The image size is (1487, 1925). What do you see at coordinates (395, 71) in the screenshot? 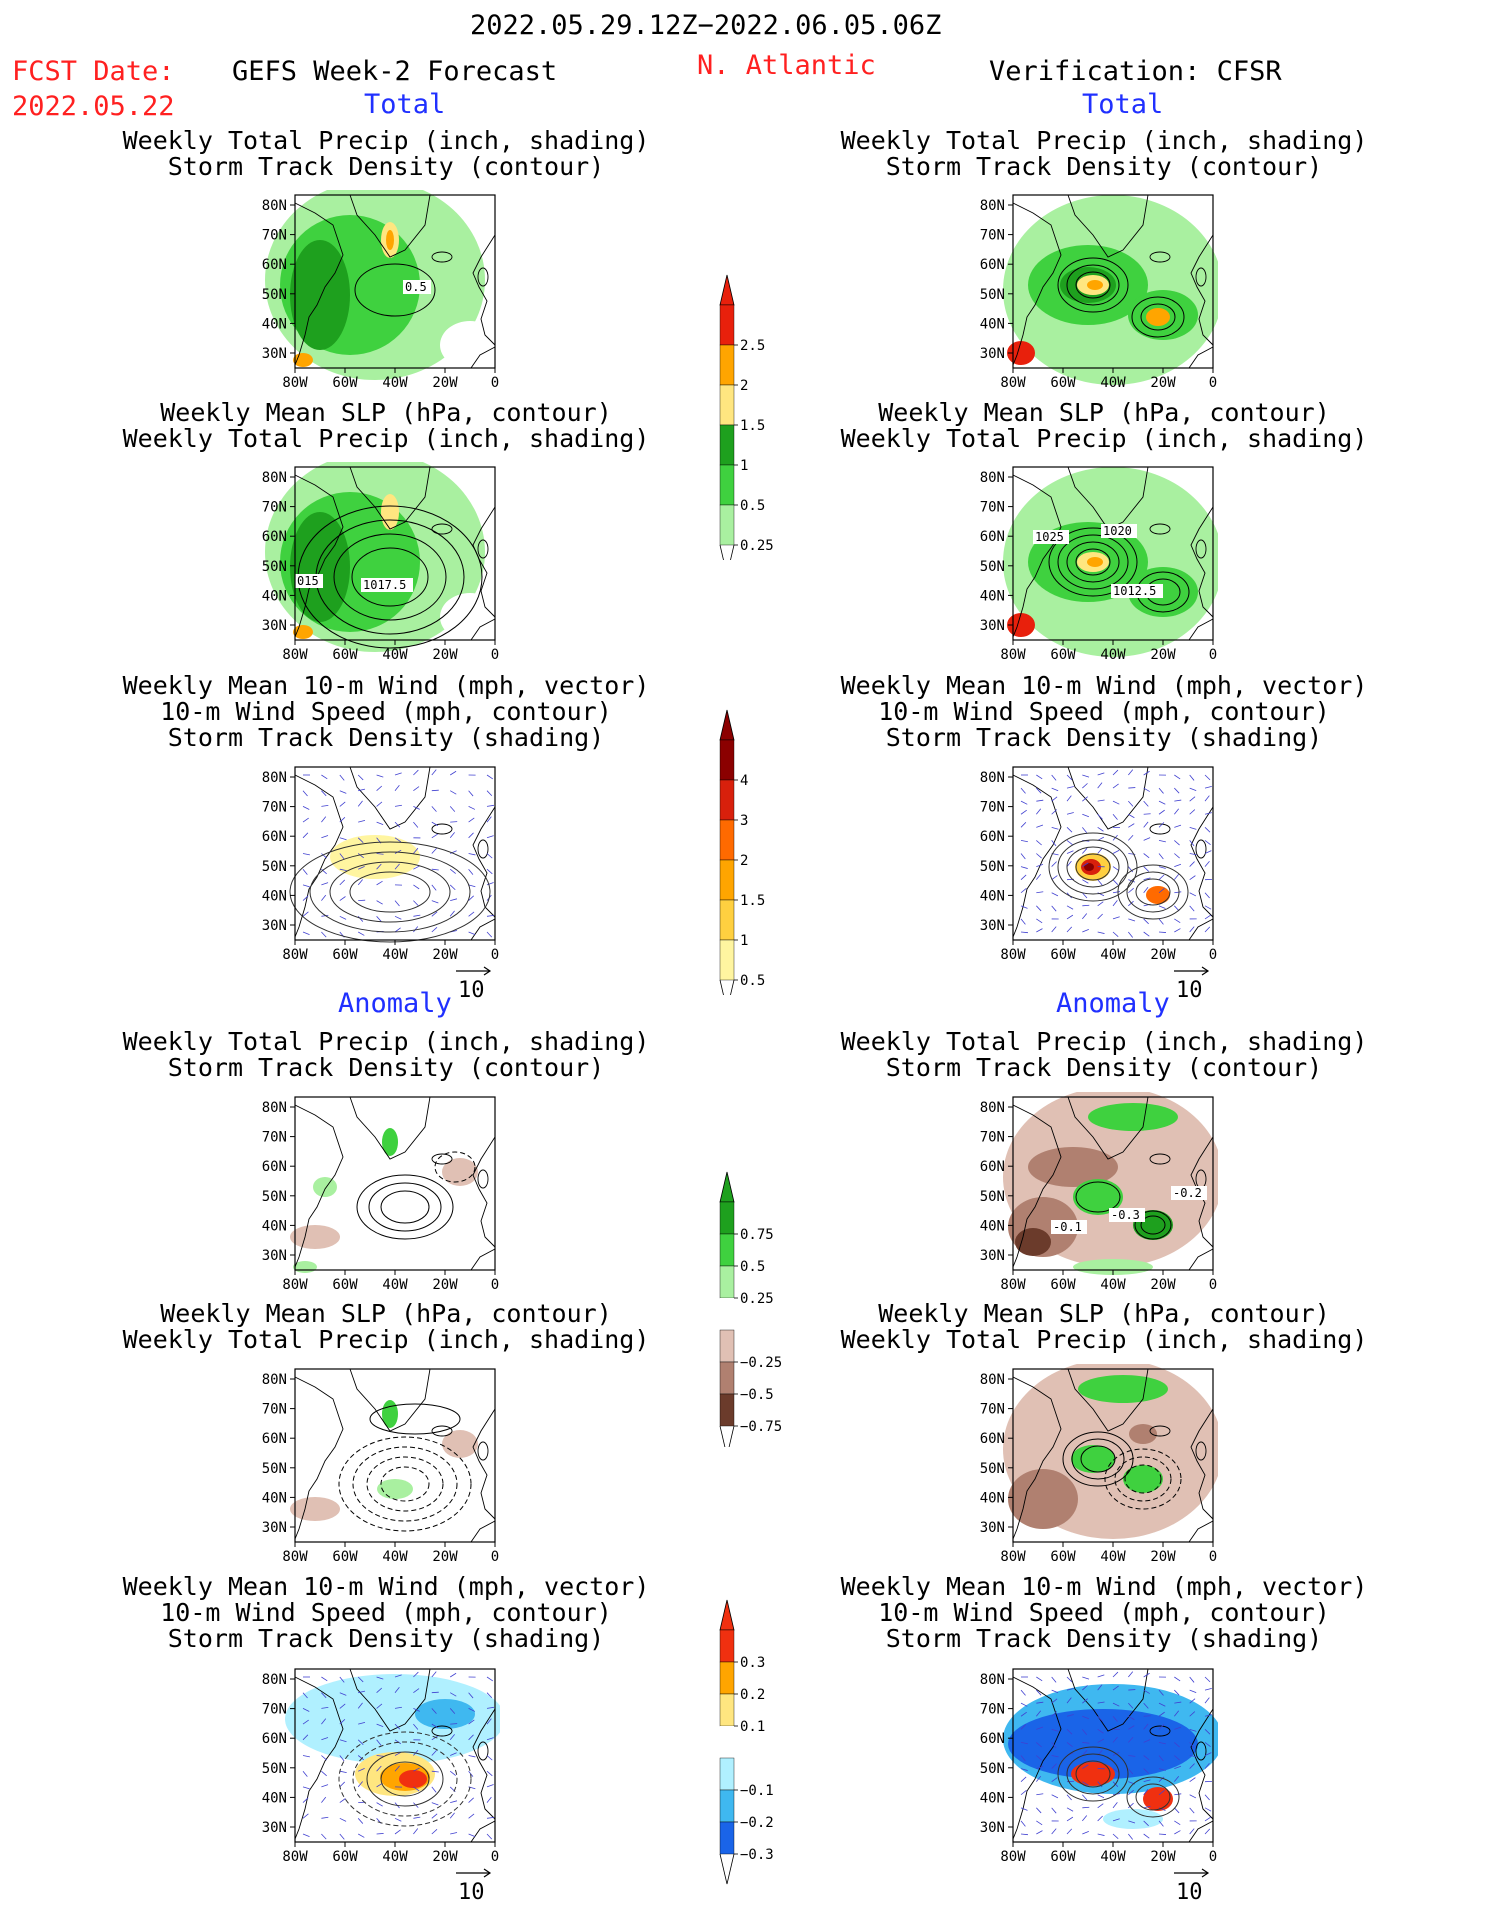
I see `left-column-title: GEFS Week-2 Forecast` at bounding box center [395, 71].